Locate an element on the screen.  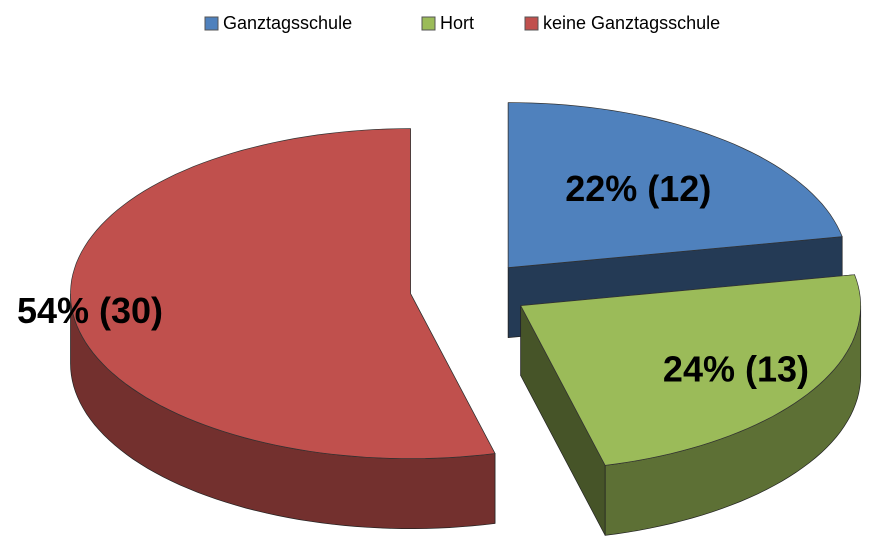
data-label: 54% (30) is located at coordinates (90, 310).